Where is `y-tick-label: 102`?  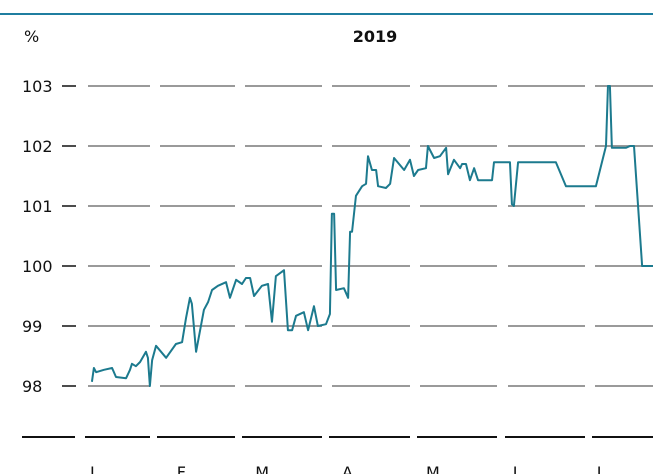 y-tick-label: 102 is located at coordinates (37, 146).